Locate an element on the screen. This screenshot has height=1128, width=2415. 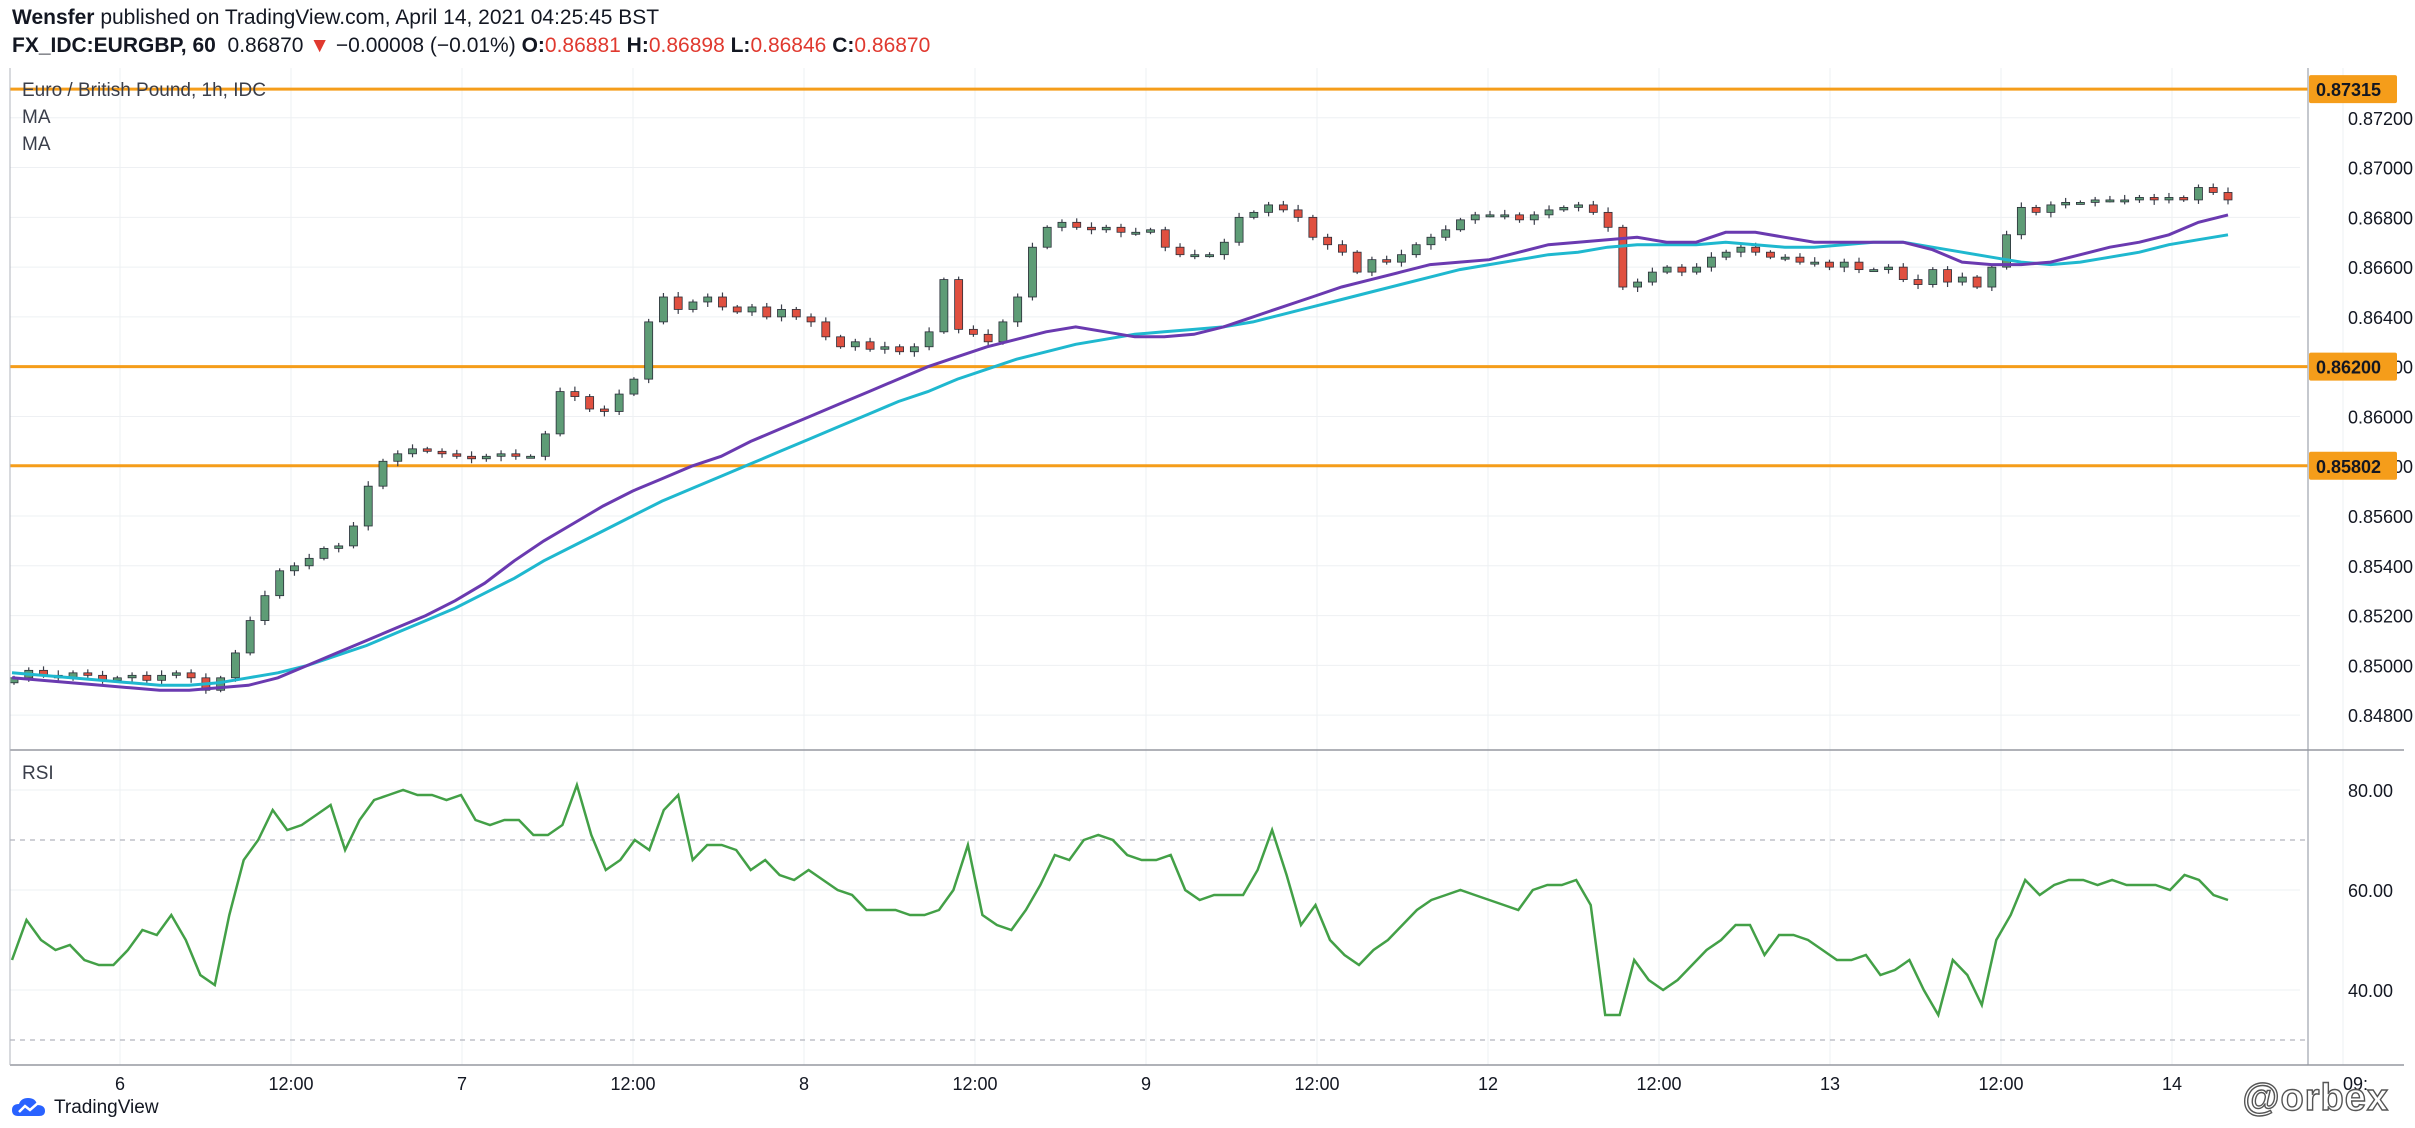
price-tick-label: 0.86400 is located at coordinates (2380, 318).